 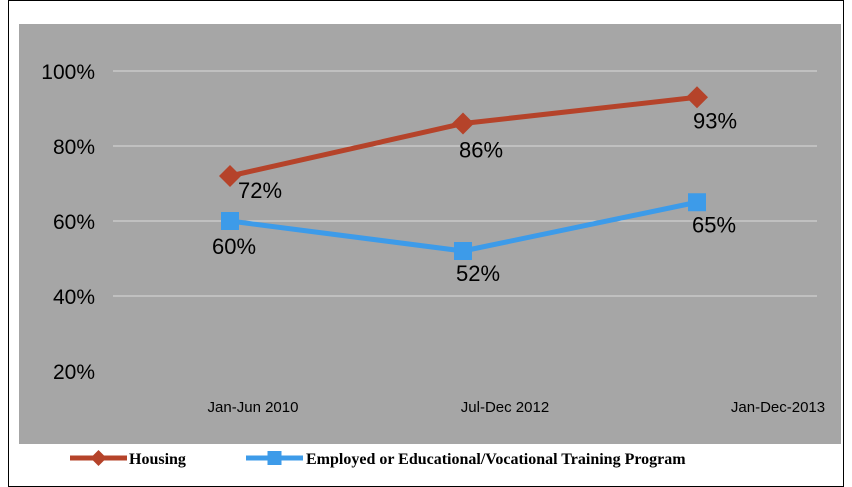 I want to click on legend-item: Housing, so click(x=128, y=459).